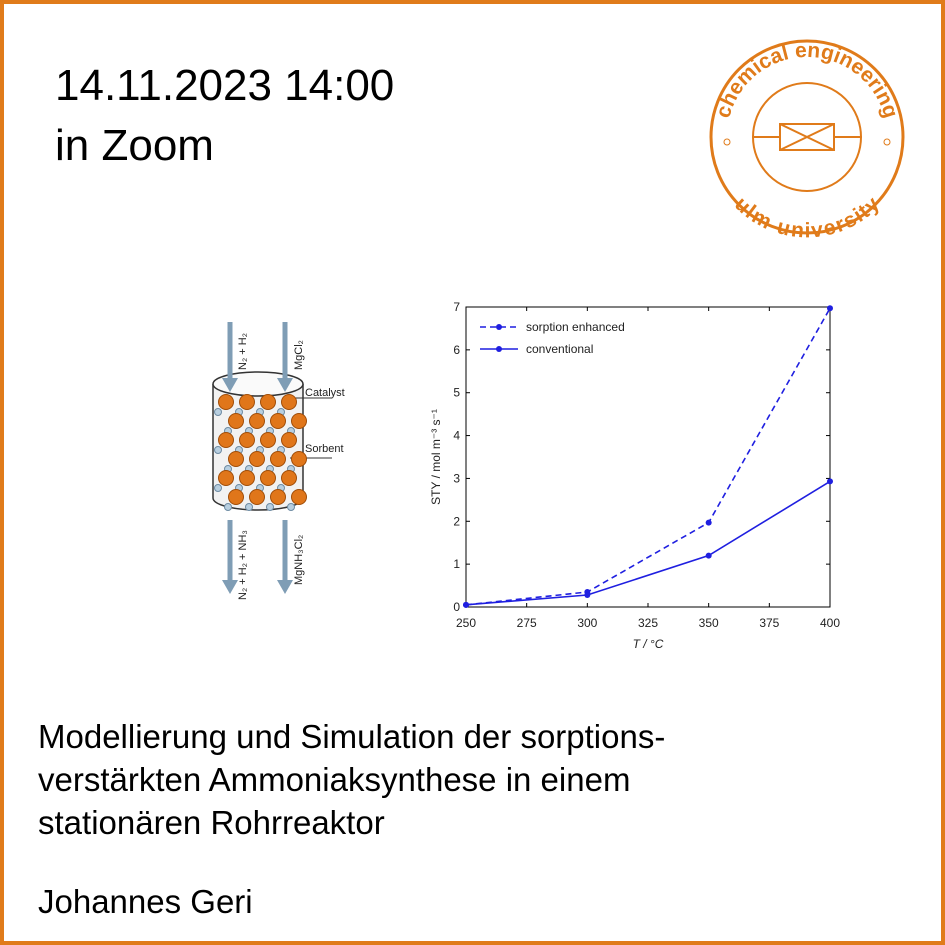 Image resolution: width=945 pixels, height=945 pixels. I want to click on x-tick-label: 275, so click(527, 623).